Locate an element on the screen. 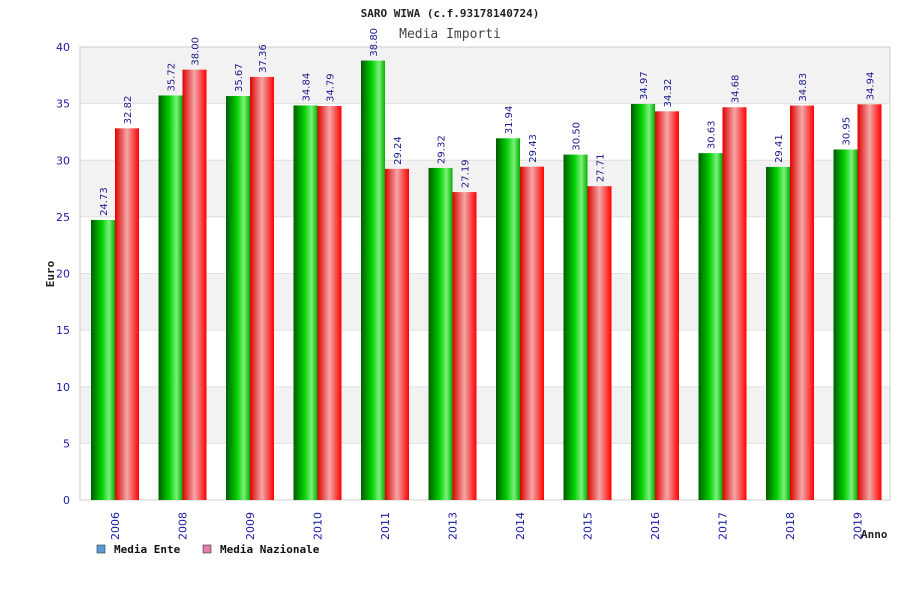  legend-swatch-media-ente is located at coordinates (101, 549).